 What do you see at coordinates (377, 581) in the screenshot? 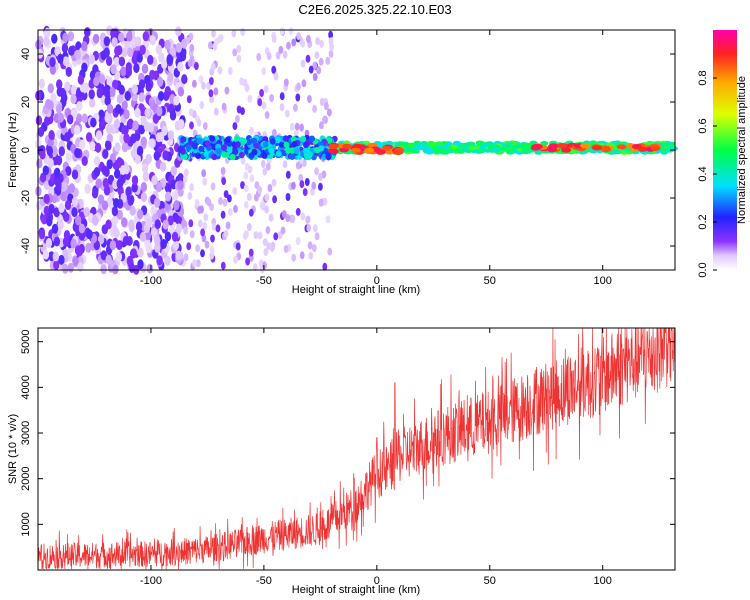
I see `snr-x-tick-label: 0` at bounding box center [377, 581].